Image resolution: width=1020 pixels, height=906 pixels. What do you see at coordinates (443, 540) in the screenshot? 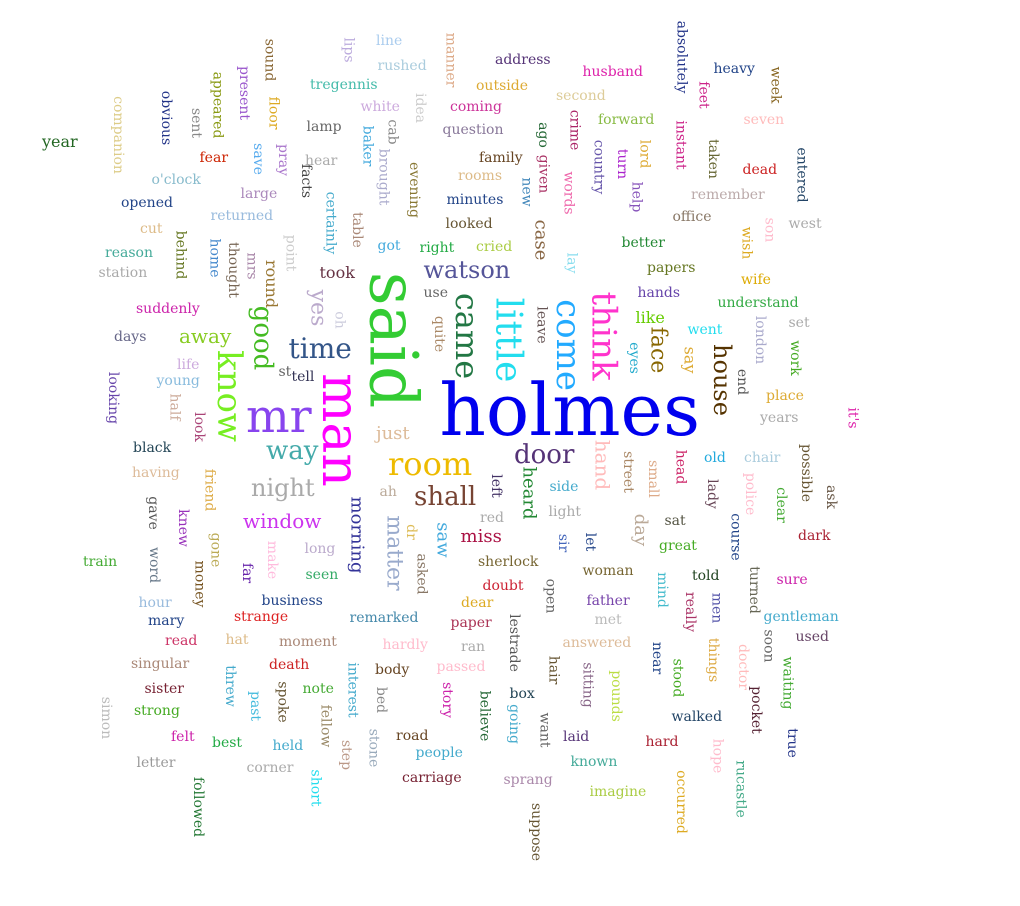
I see `word-saw: saw` at bounding box center [443, 540].